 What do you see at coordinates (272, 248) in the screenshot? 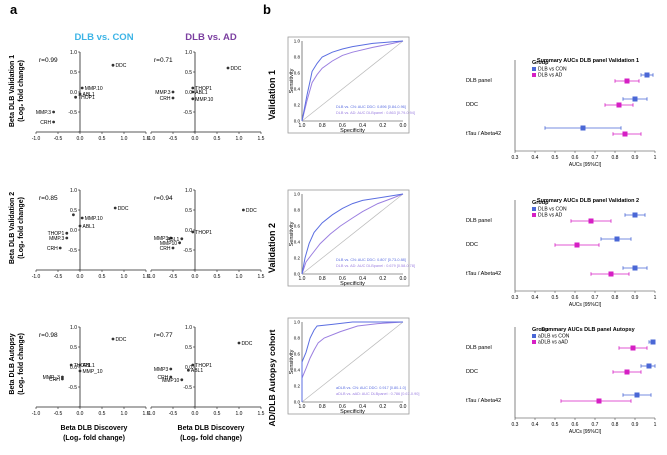
I see `roc-row-label-2: Validation 2` at bounding box center [272, 248].